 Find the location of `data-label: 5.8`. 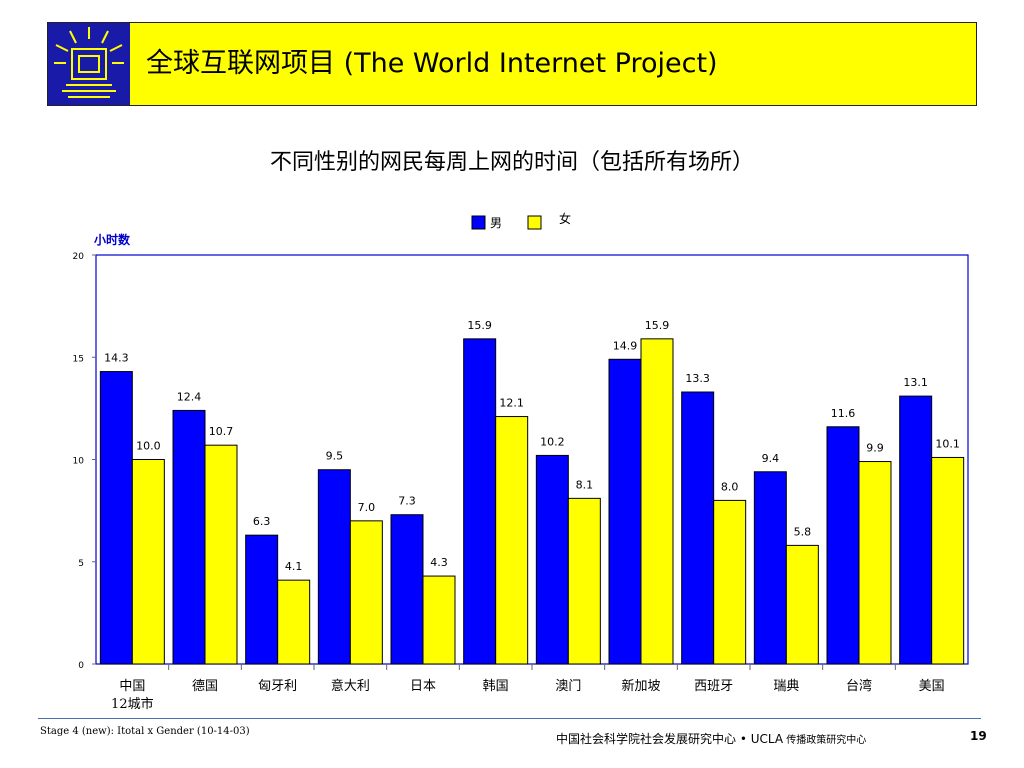

data-label: 5.8 is located at coordinates (803, 531).